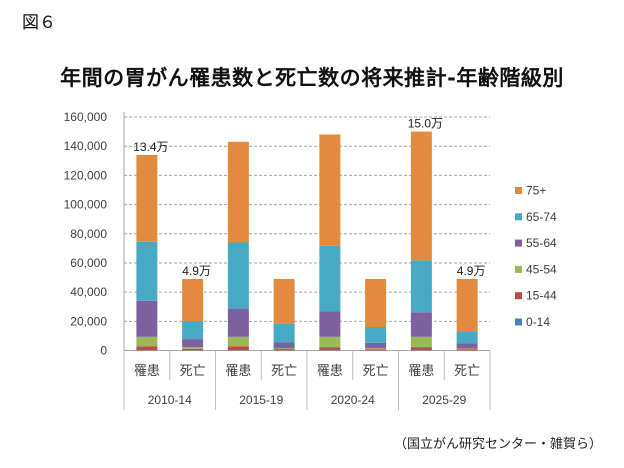 The image size is (624, 468). I want to click on y-tick-label: 20,000, so click(88, 321).